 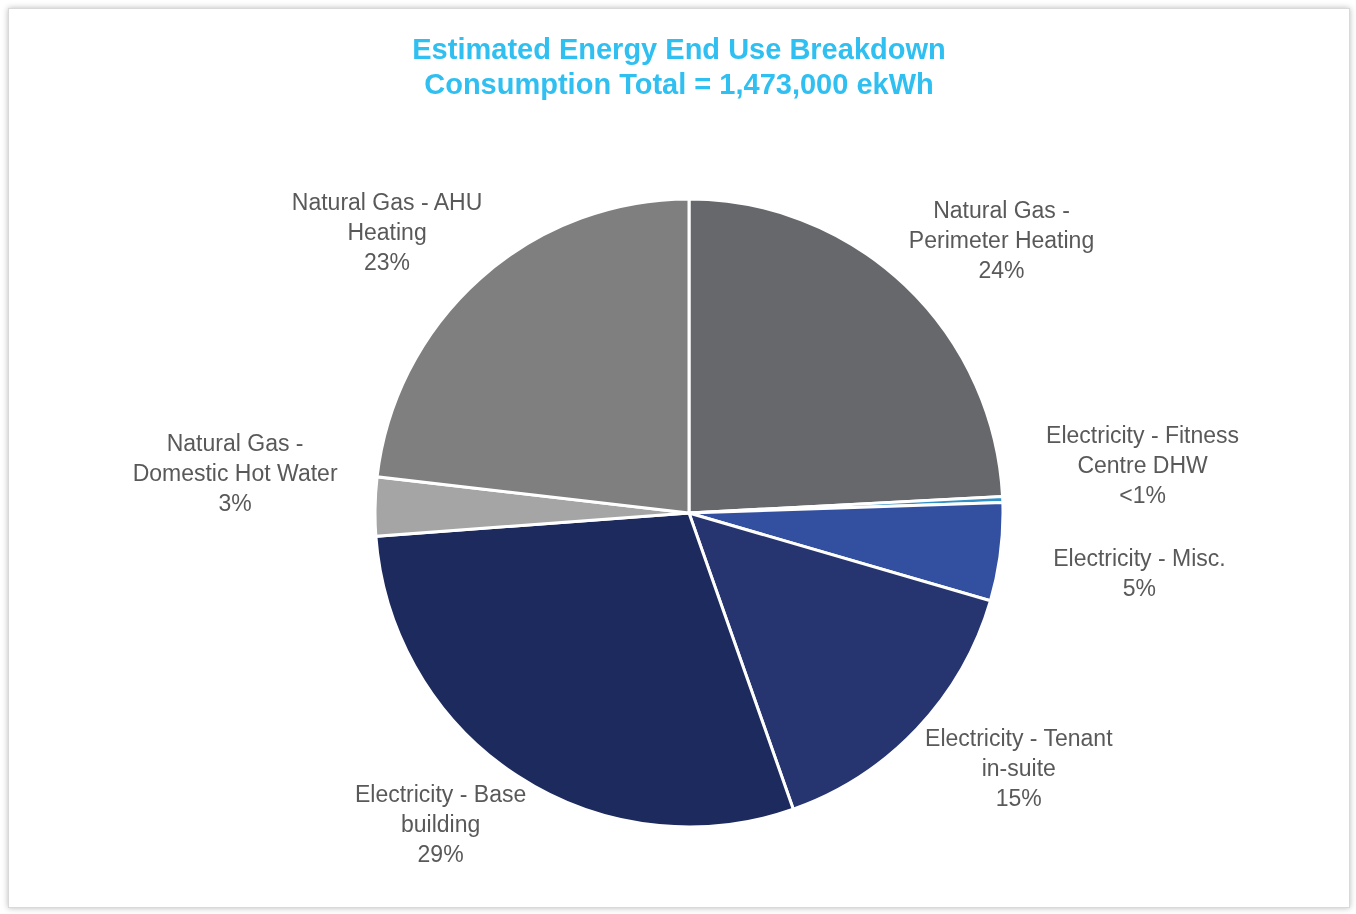 I want to click on data-label: 3%, so click(x=235, y=503).